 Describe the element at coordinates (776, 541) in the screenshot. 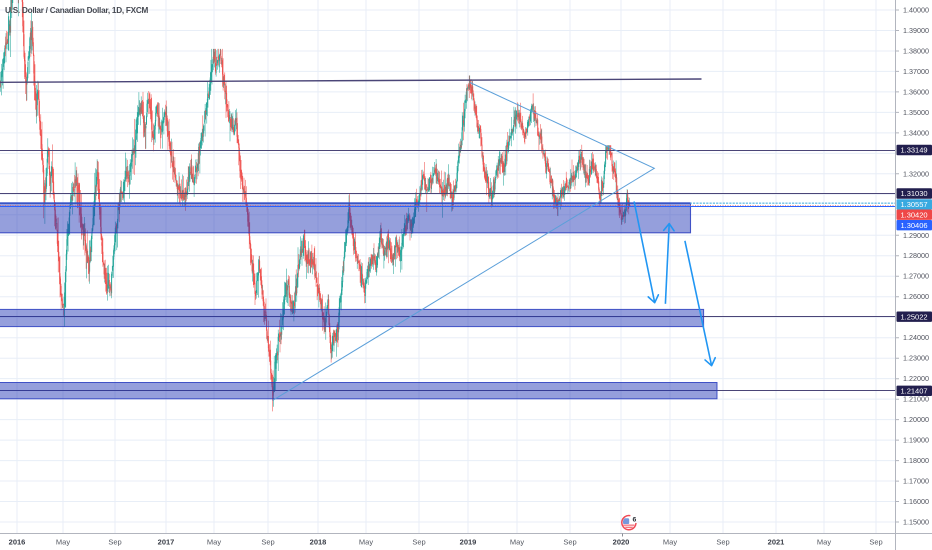

I see `svg-text: 2021` at that location.